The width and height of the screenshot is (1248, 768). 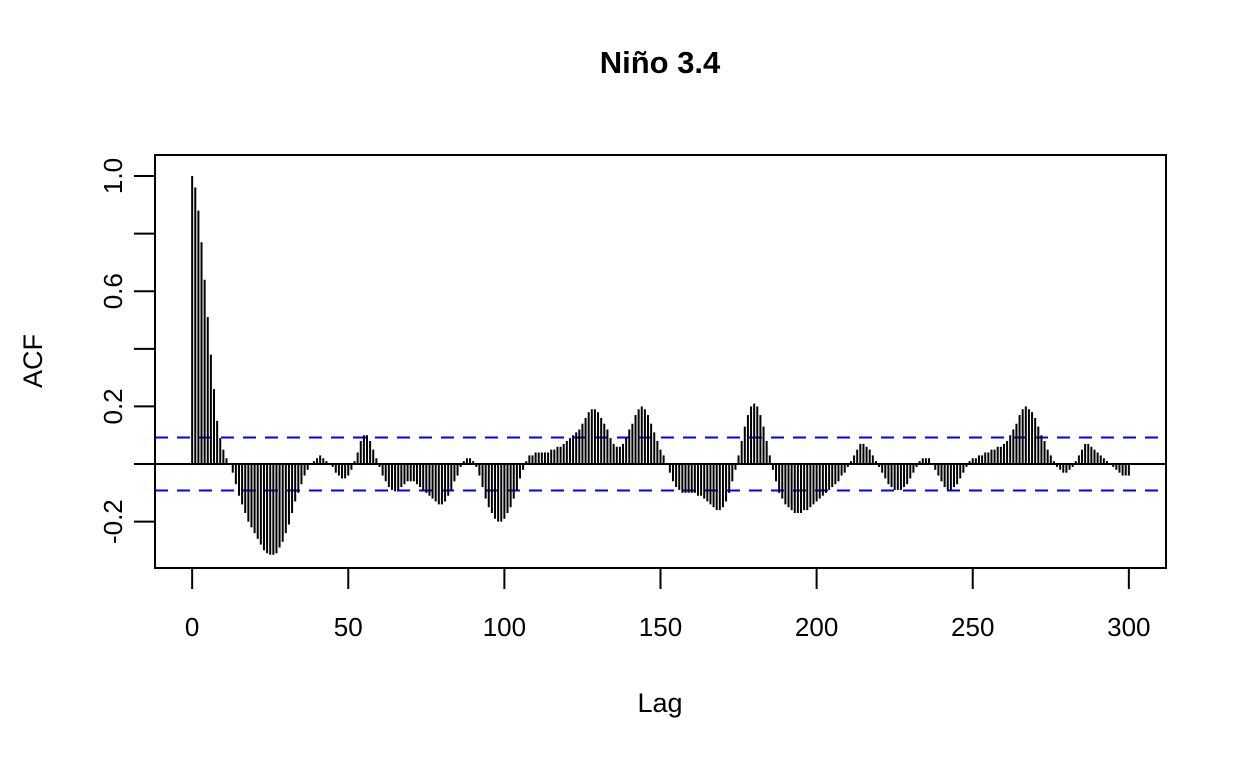 I want to click on x-tick-label: 0, so click(x=192, y=627).